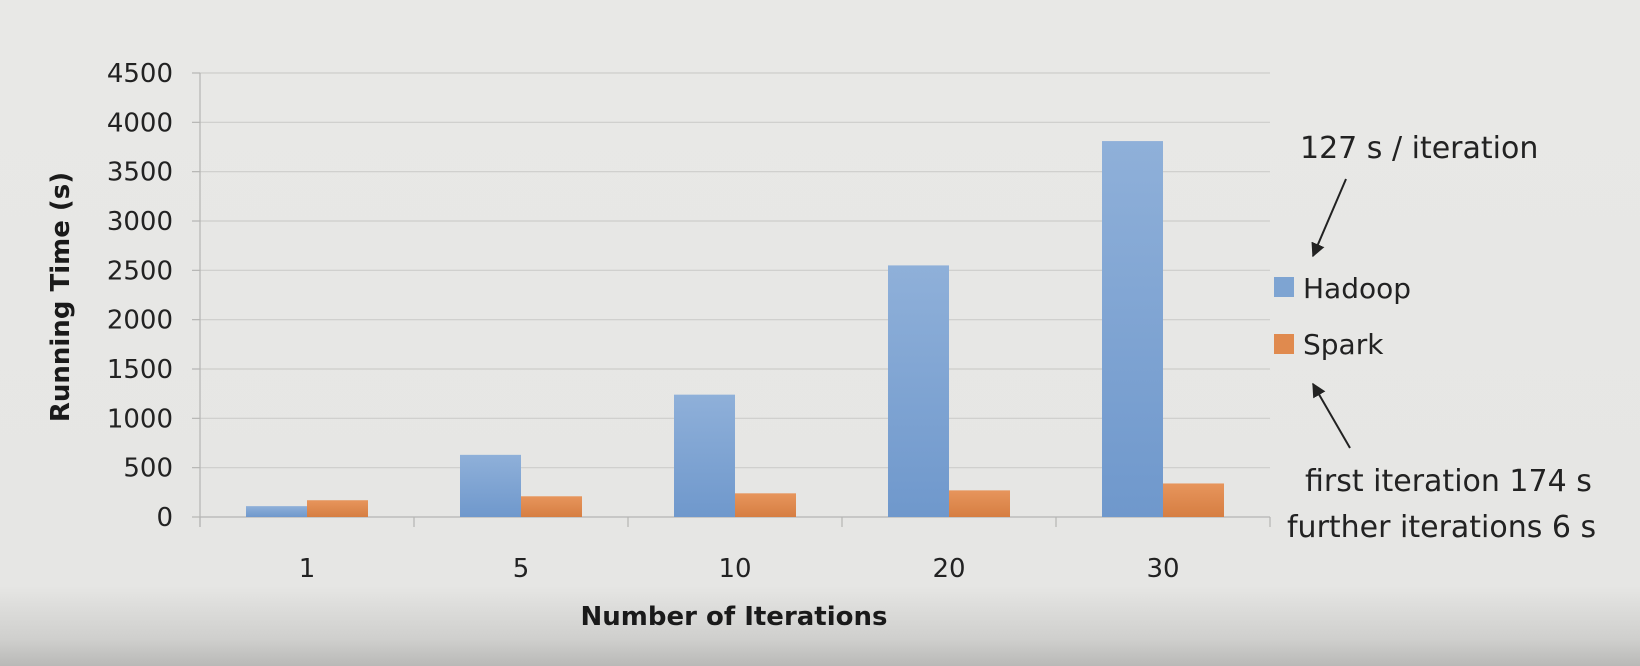  I want to click on y-tick-label: 2000, so click(140, 321).